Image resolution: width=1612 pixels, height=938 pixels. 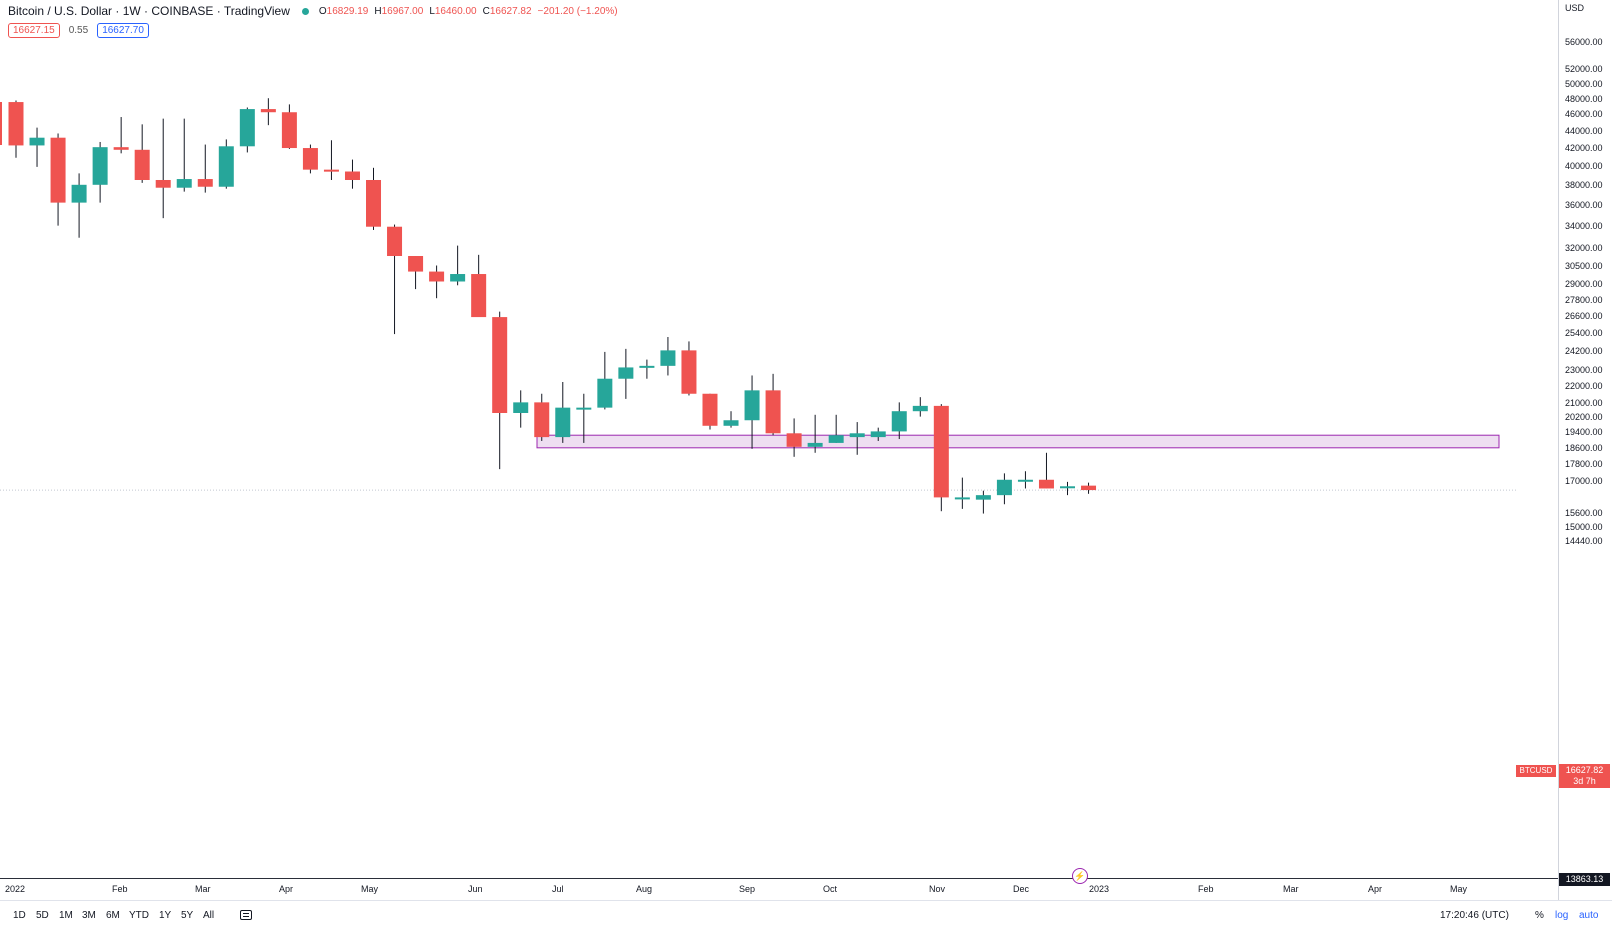 I want to click on price-tick-label: 27800.00, so click(x=1584, y=299).